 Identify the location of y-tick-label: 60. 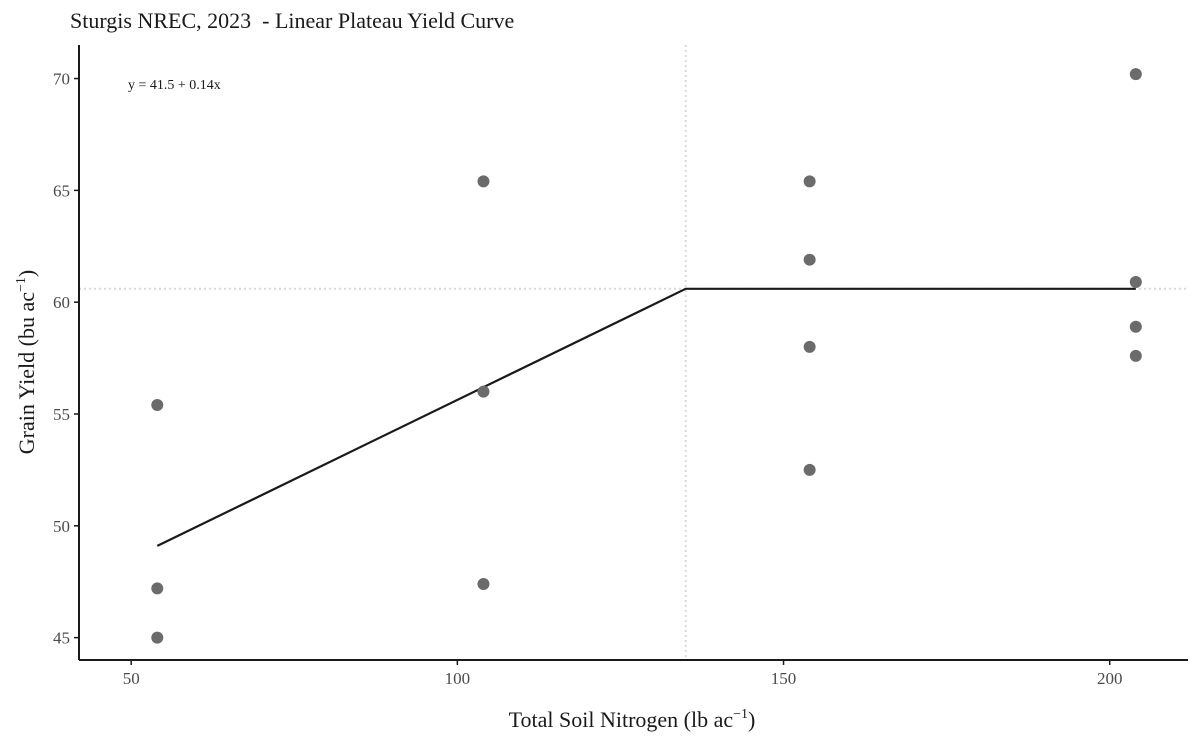
(61, 302).